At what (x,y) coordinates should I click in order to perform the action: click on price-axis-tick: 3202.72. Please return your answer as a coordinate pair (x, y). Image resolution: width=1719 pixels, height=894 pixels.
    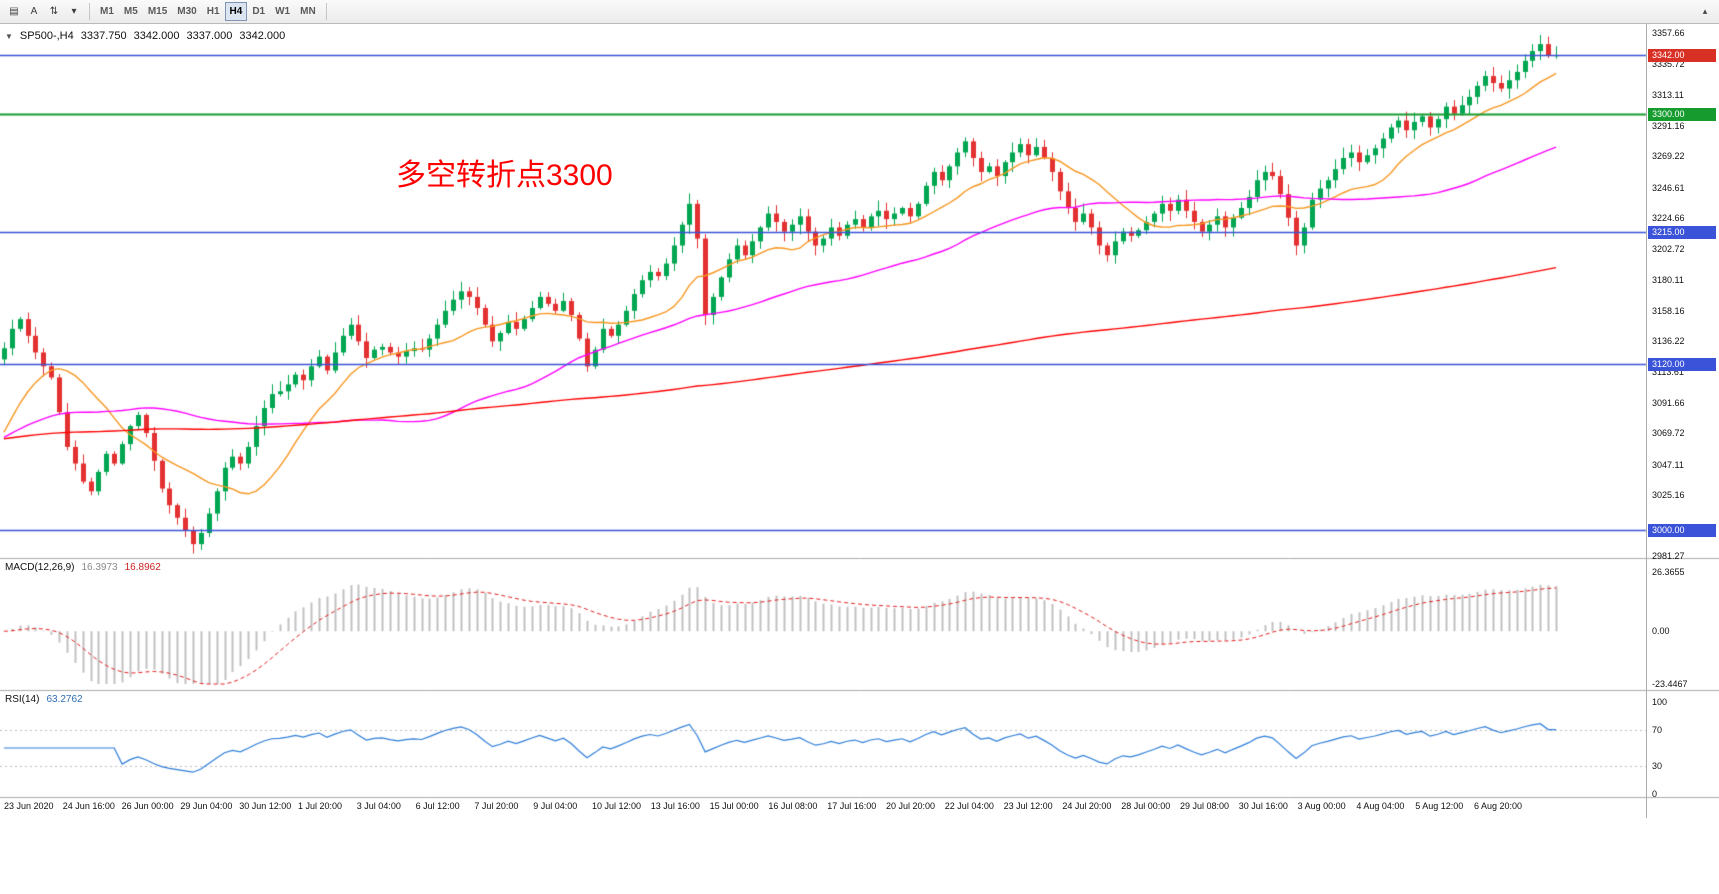
    Looking at the image, I should click on (1668, 248).